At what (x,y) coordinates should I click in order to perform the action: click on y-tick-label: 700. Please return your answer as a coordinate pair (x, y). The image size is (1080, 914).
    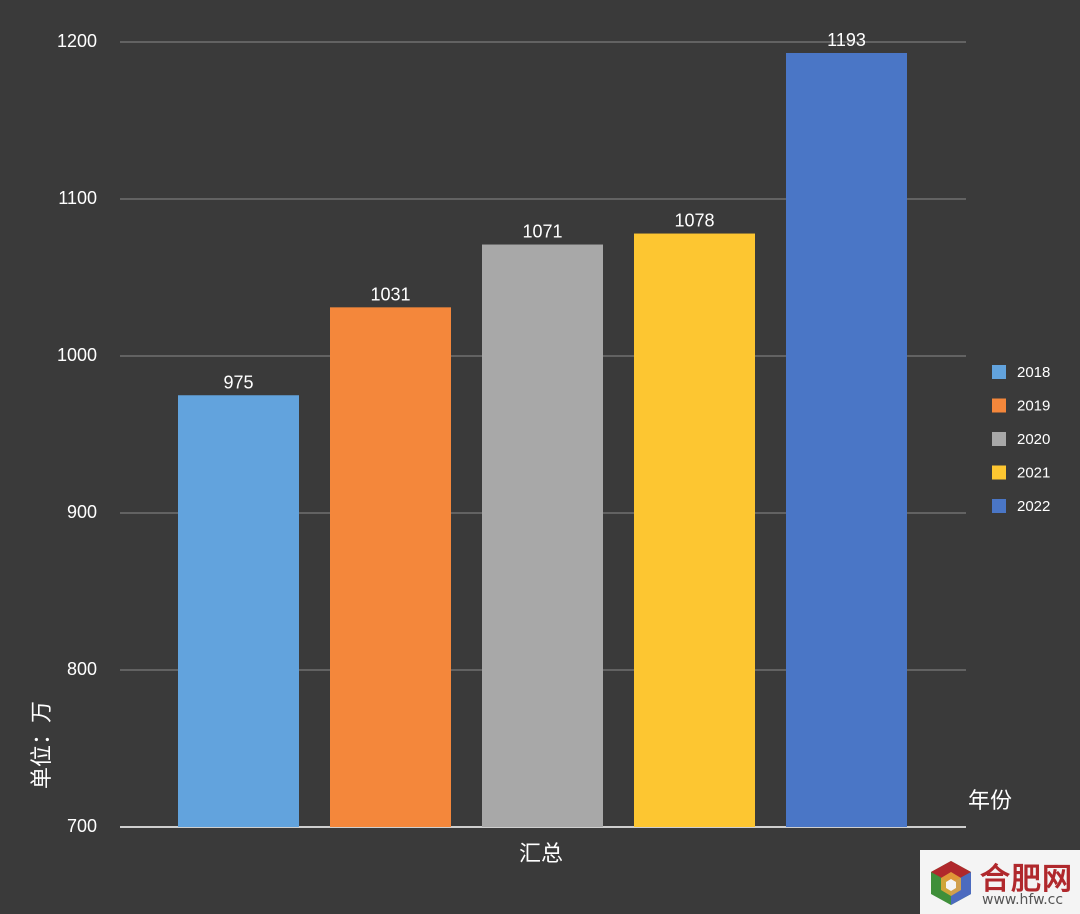
    Looking at the image, I should click on (82, 826).